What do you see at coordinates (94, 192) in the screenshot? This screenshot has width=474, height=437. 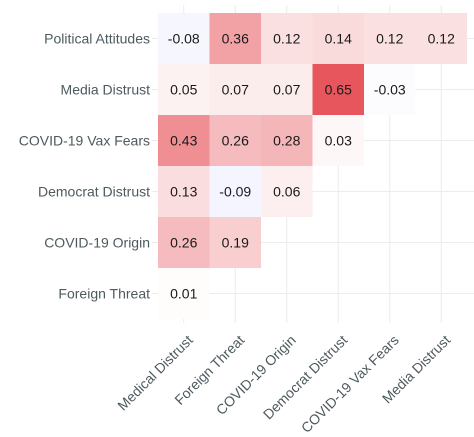 I see `y-tick-label-democrat-distrust: Democrat Distrust` at bounding box center [94, 192].